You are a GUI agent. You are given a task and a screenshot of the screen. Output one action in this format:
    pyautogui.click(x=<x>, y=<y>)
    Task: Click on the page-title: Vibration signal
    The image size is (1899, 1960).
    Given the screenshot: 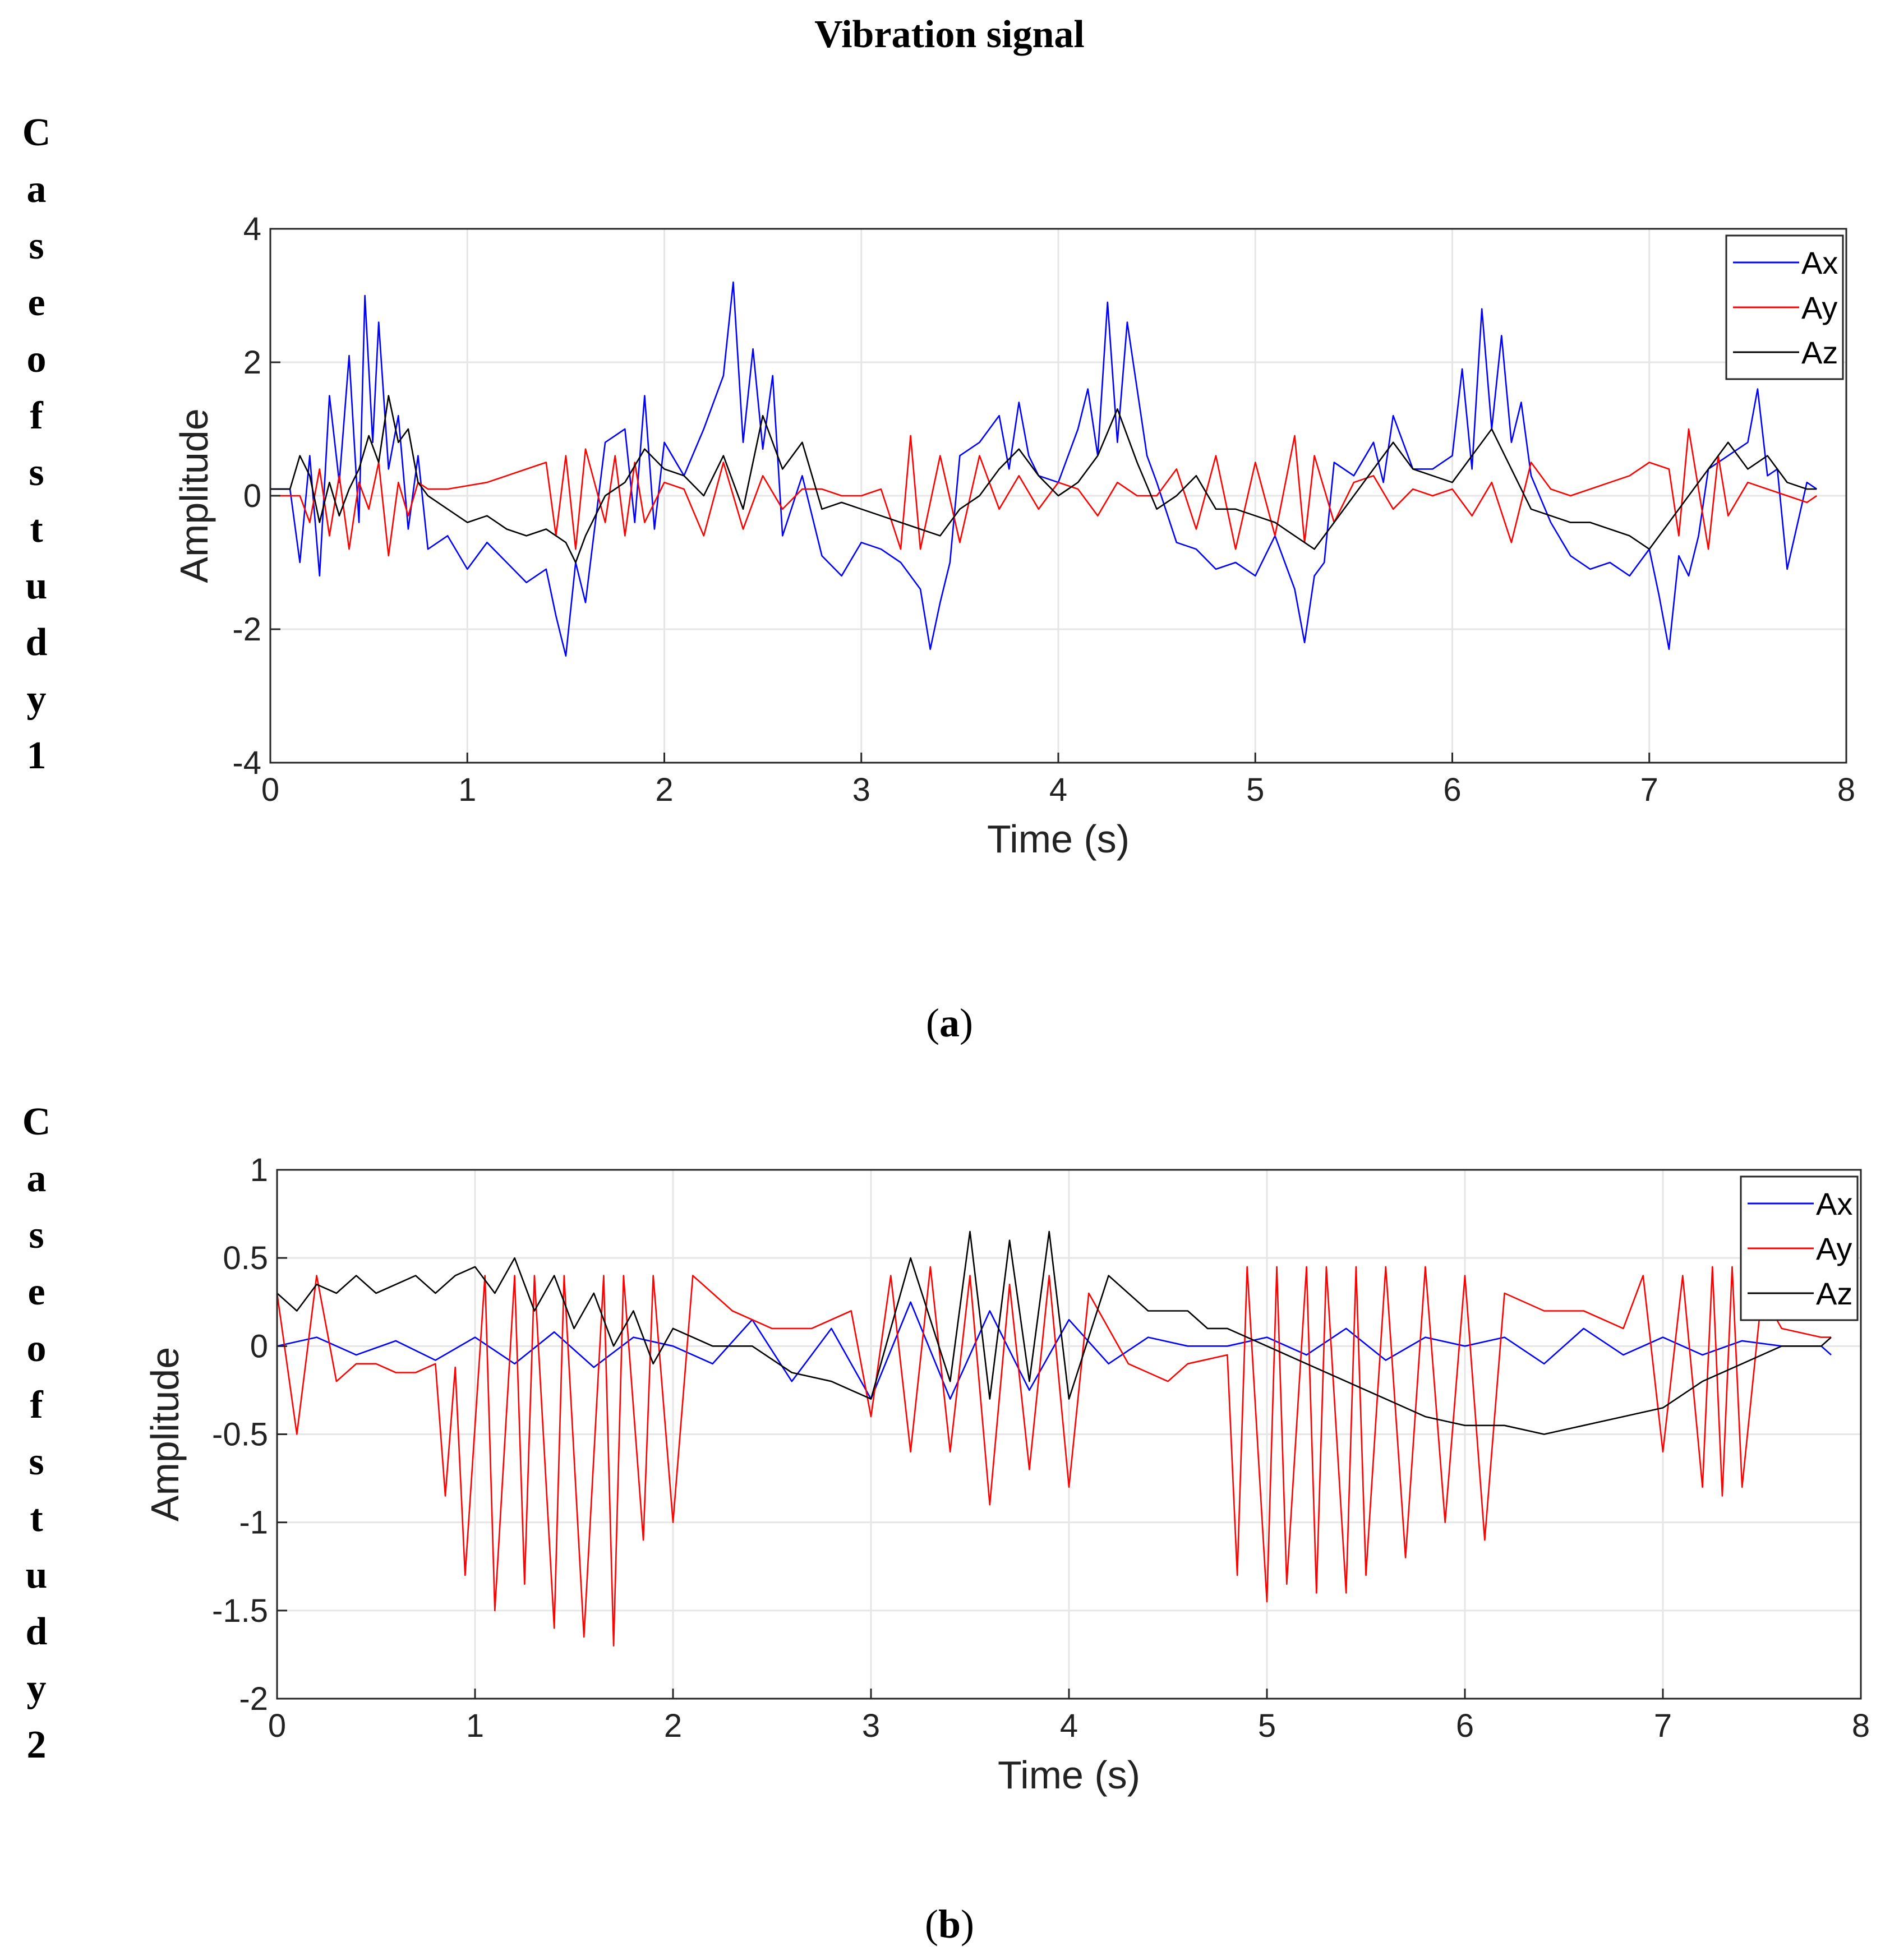 What is the action you would take?
    pyautogui.click(x=950, y=34)
    